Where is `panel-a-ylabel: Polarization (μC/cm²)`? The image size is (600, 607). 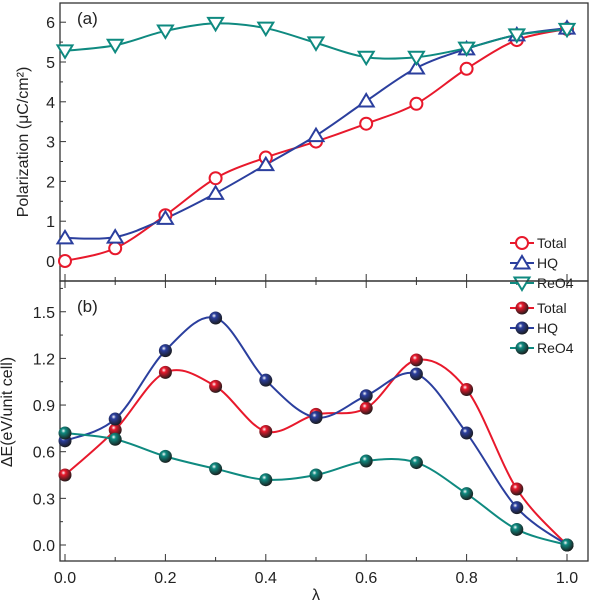 panel-a-ylabel: Polarization (μC/cm²) is located at coordinates (23, 142).